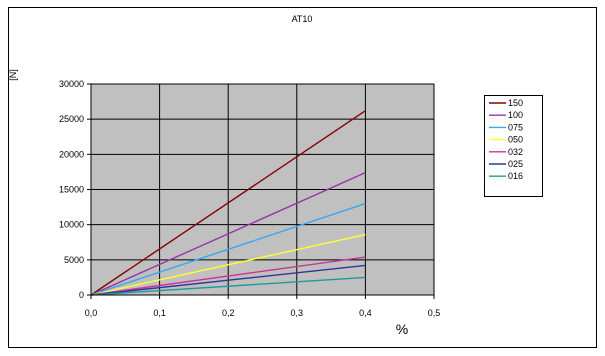 This screenshot has width=605, height=356. Describe the element at coordinates (71, 84) in the screenshot. I see `y-tick-label: 30000` at that location.